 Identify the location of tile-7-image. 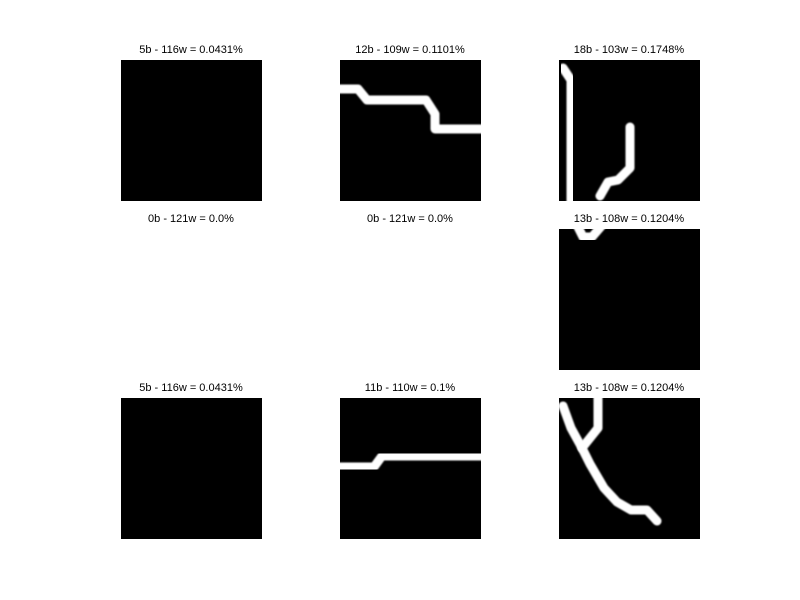
(191, 468).